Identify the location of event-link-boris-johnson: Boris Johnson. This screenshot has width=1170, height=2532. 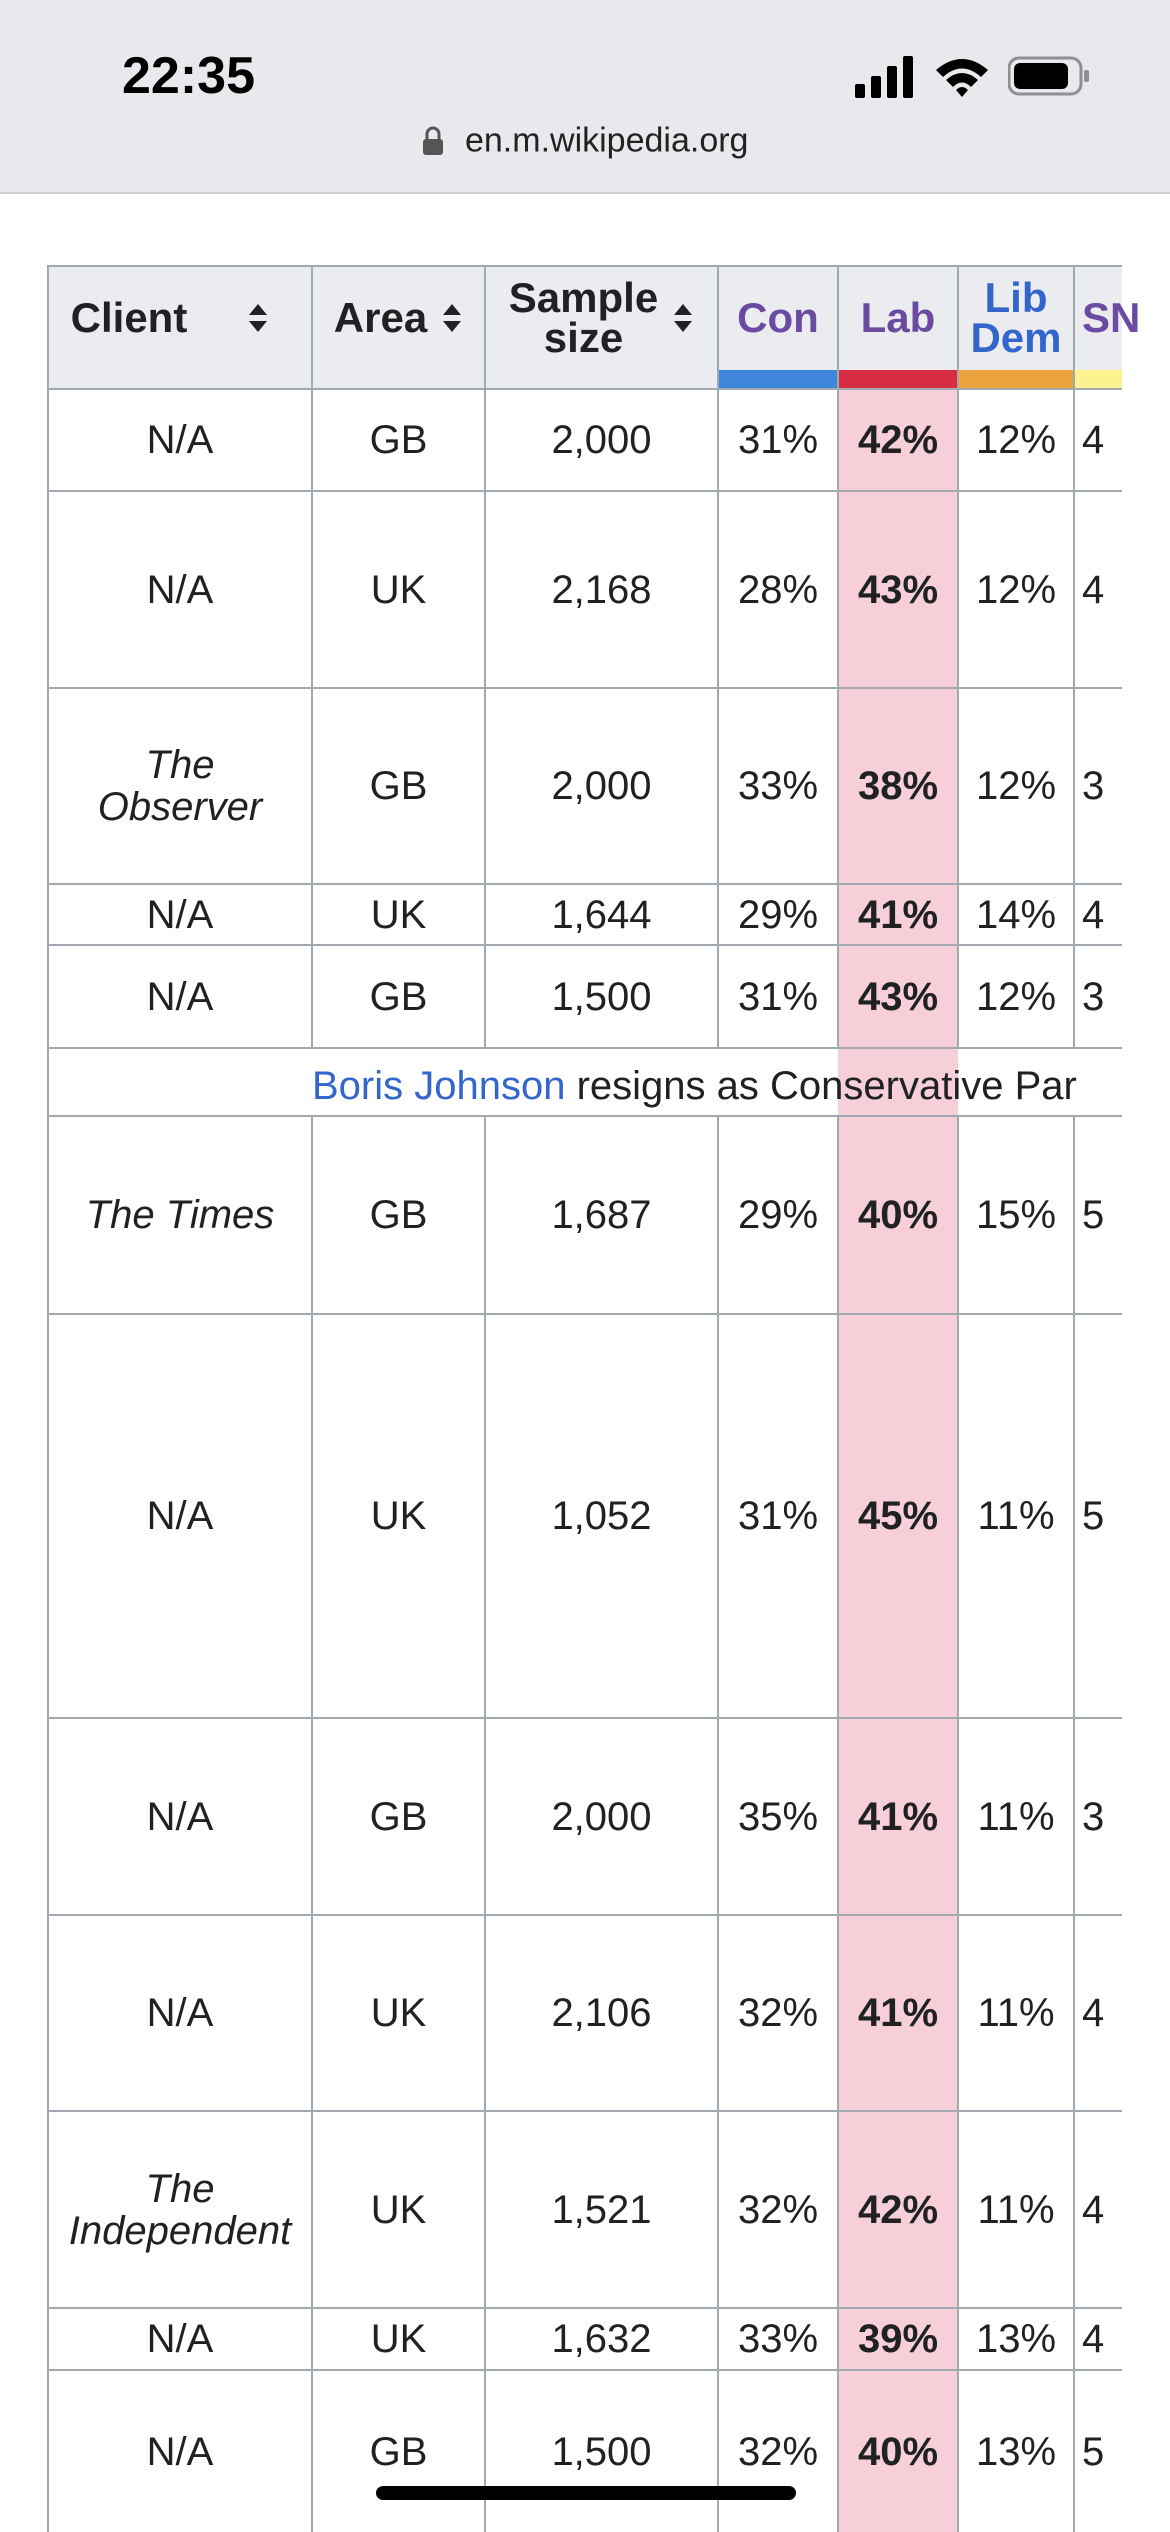
(439, 1085).